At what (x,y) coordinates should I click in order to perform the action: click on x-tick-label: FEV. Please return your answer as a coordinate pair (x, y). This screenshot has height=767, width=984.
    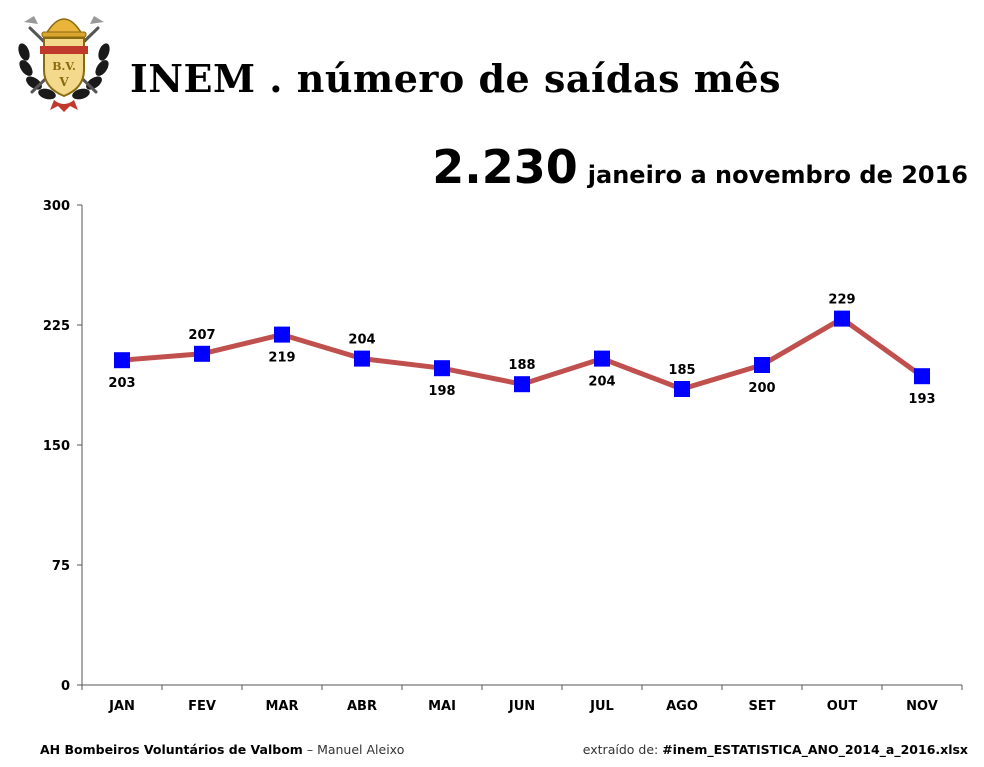
    Looking at the image, I should click on (202, 706).